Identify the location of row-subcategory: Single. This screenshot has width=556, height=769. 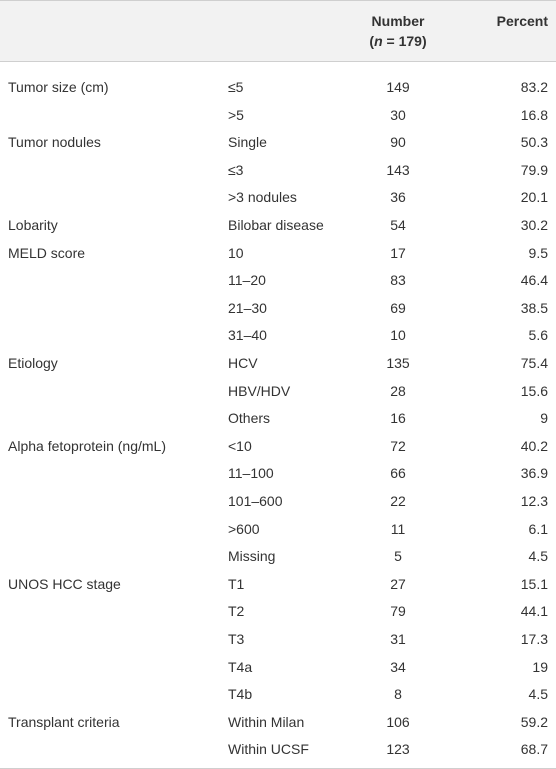
(247, 142).